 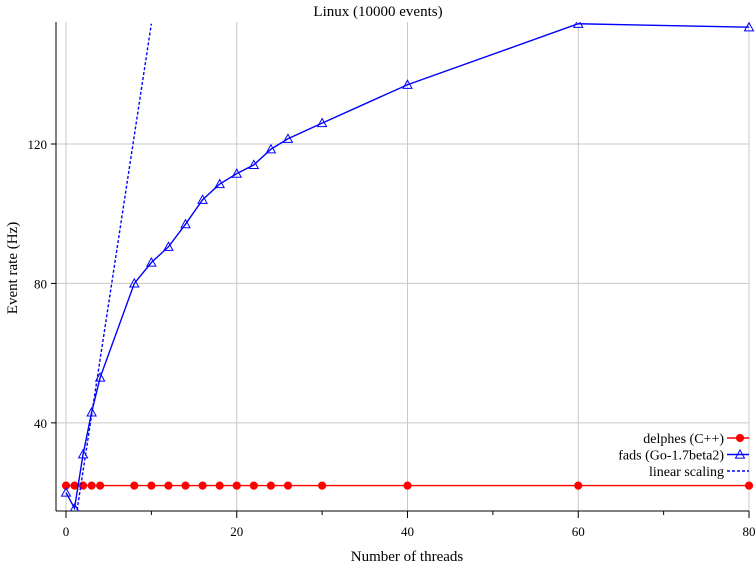 What do you see at coordinates (749, 531) in the screenshot?
I see `x-tick-label: 80` at bounding box center [749, 531].